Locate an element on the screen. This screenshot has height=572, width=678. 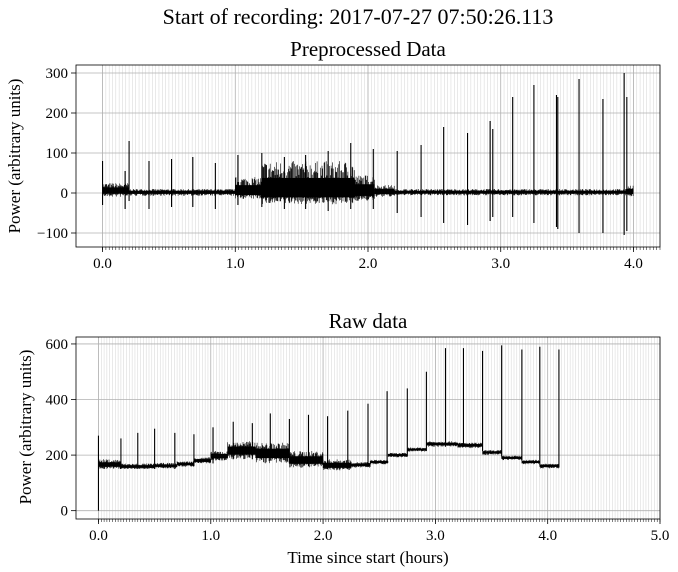
raw-x-tick-label: 0.0 is located at coordinates (98, 536).